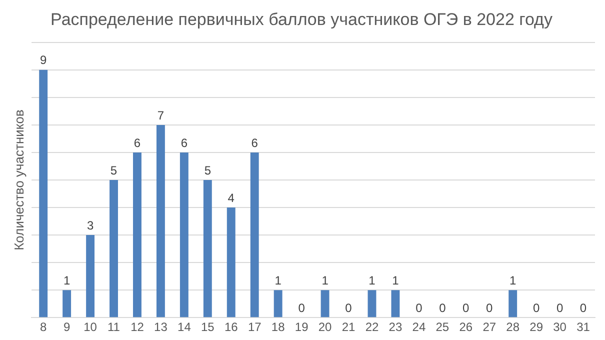 The width and height of the screenshot is (605, 340). Describe the element at coordinates (18, 180) in the screenshot. I see `y-axis-title: Количество участников` at that location.